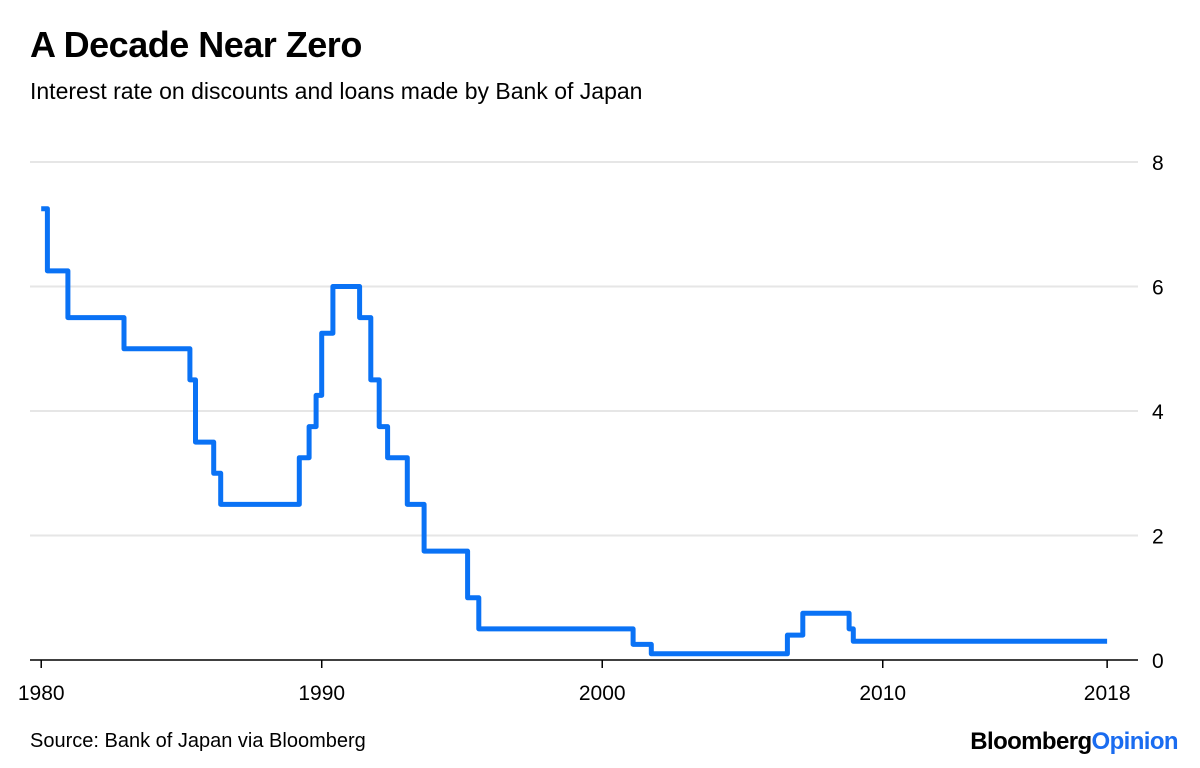 This screenshot has height=768, width=1200. Describe the element at coordinates (321, 693) in the screenshot. I see `x-tick-label-1990: 1990` at that location.